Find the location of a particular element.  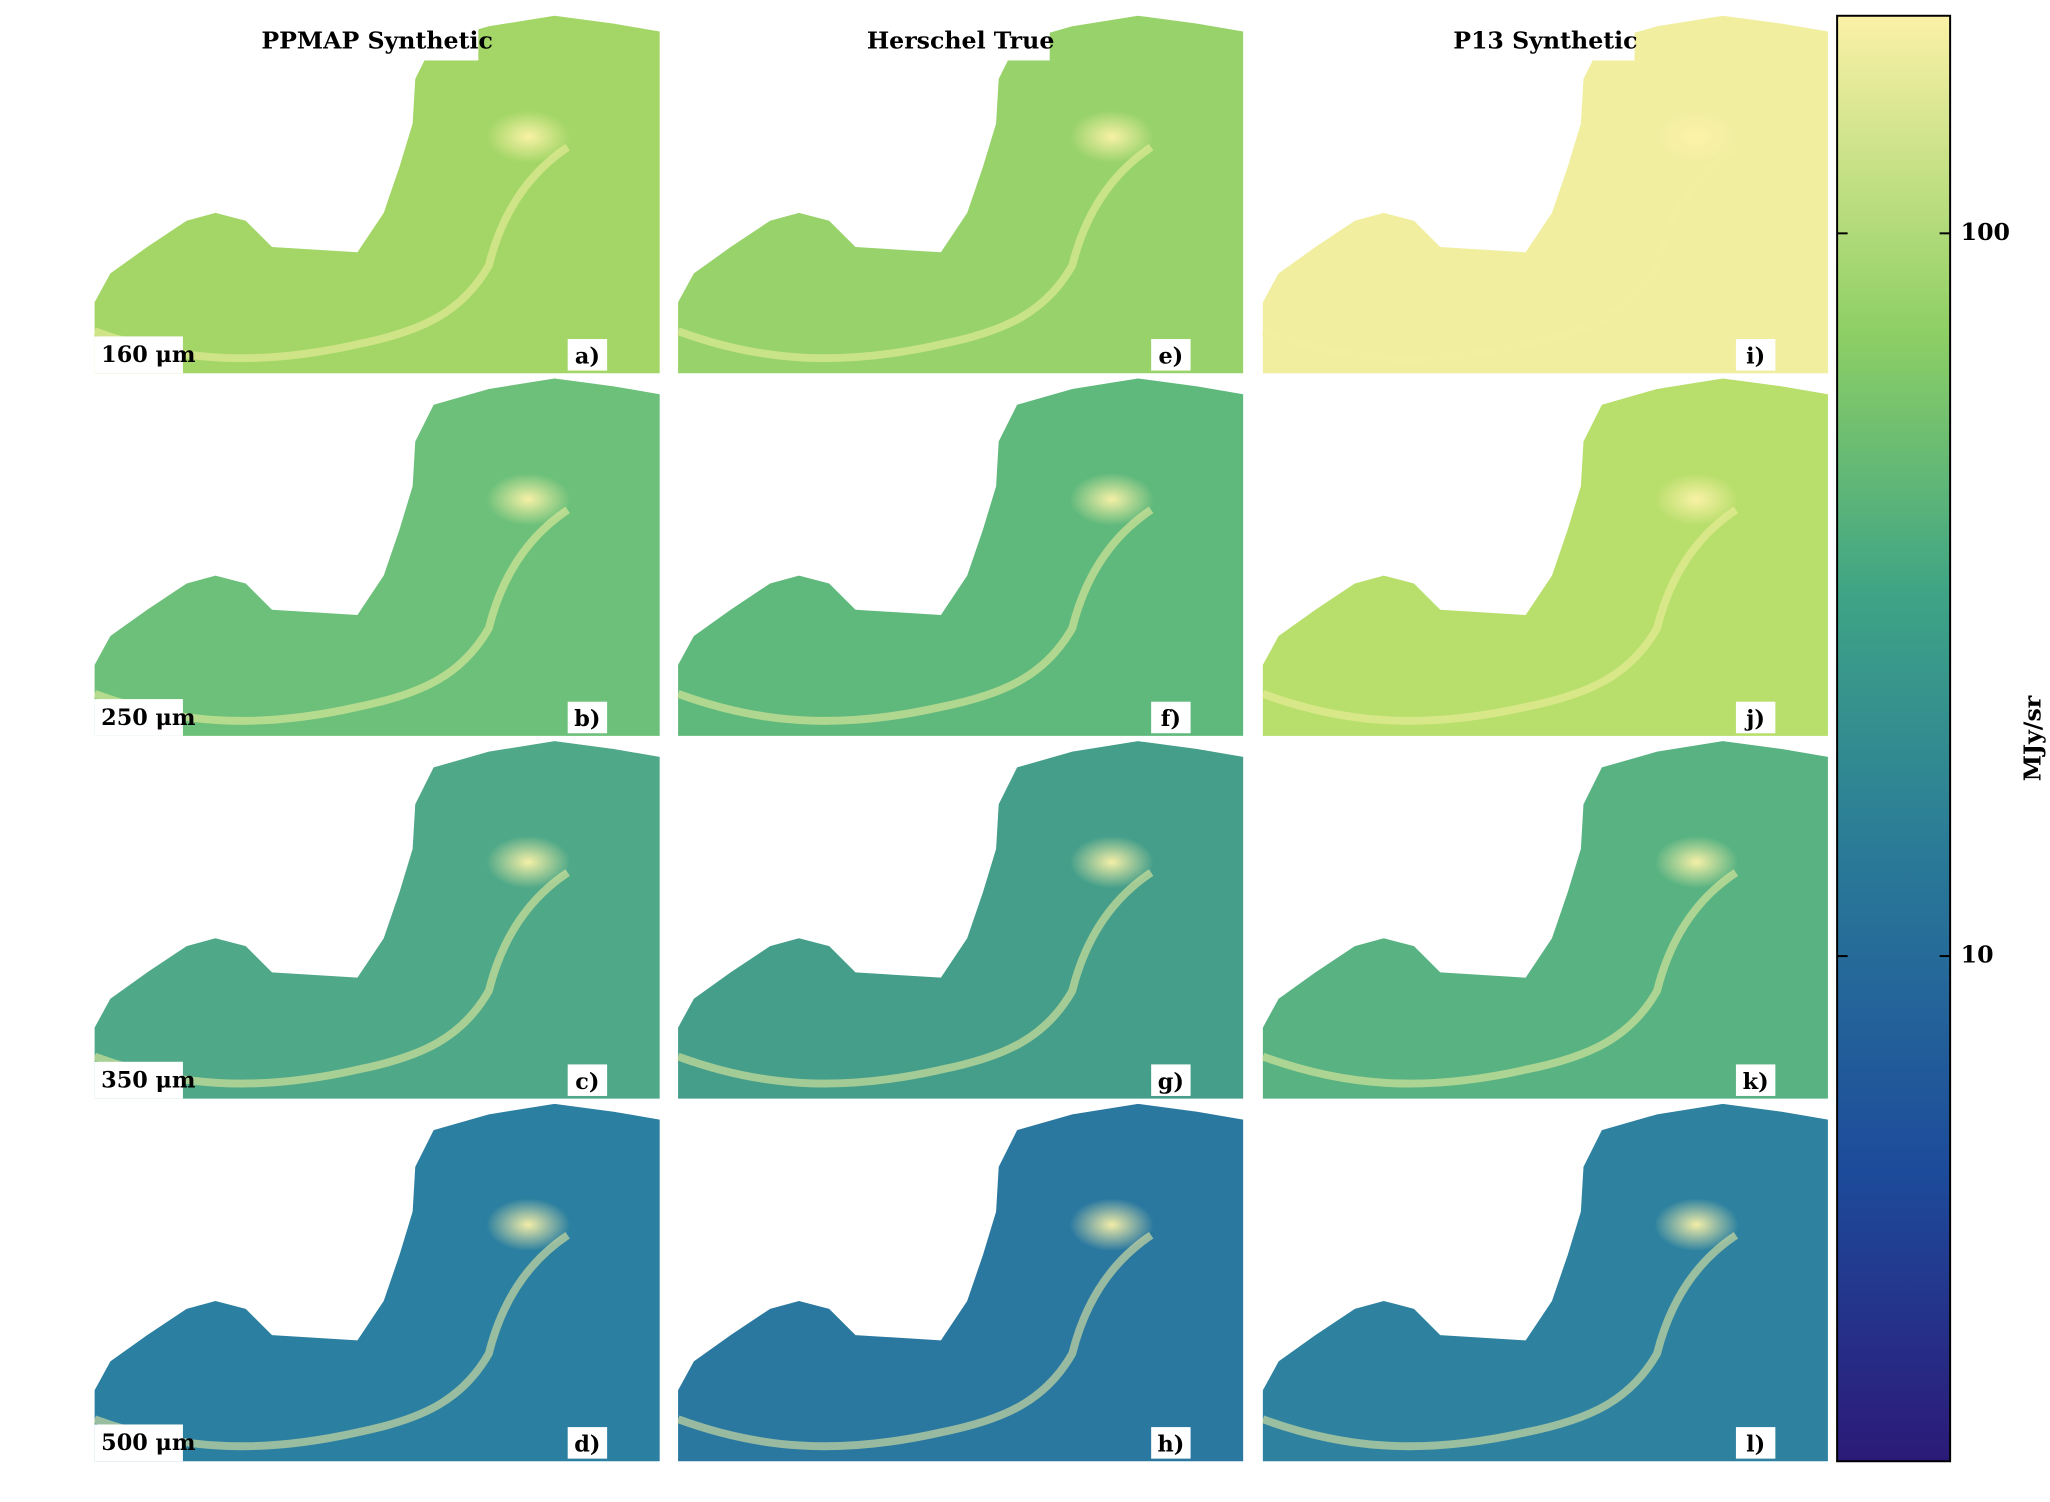

map-panel: c) 350 μm is located at coordinates (376, 920).